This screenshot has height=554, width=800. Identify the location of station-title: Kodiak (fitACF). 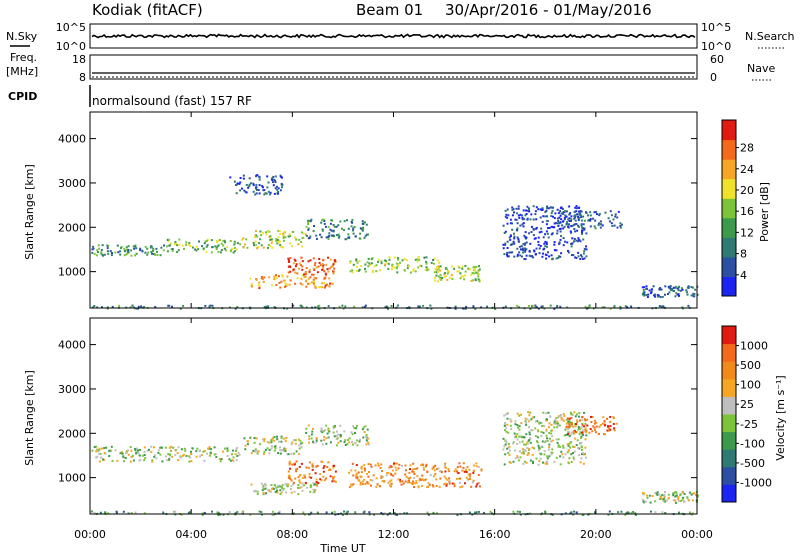
(147, 10).